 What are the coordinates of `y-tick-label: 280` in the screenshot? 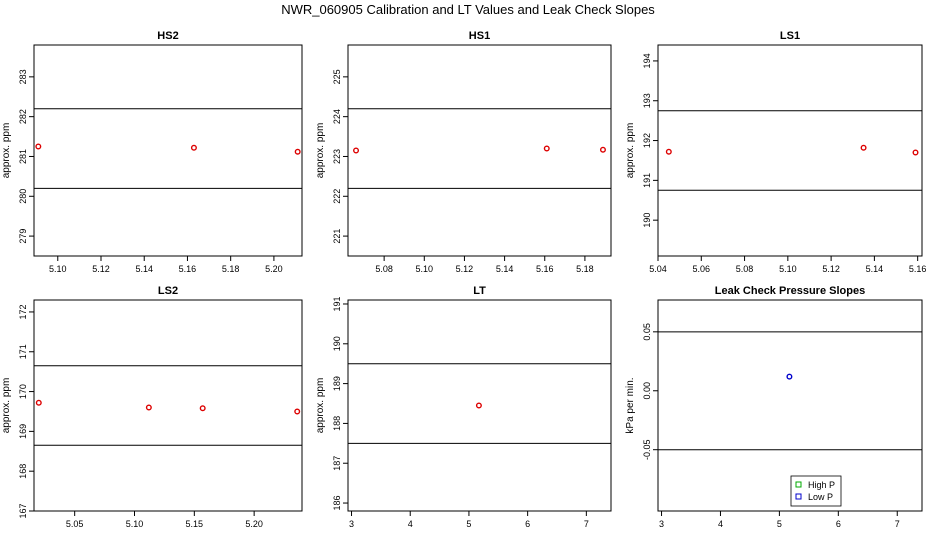 It's located at (23, 196).